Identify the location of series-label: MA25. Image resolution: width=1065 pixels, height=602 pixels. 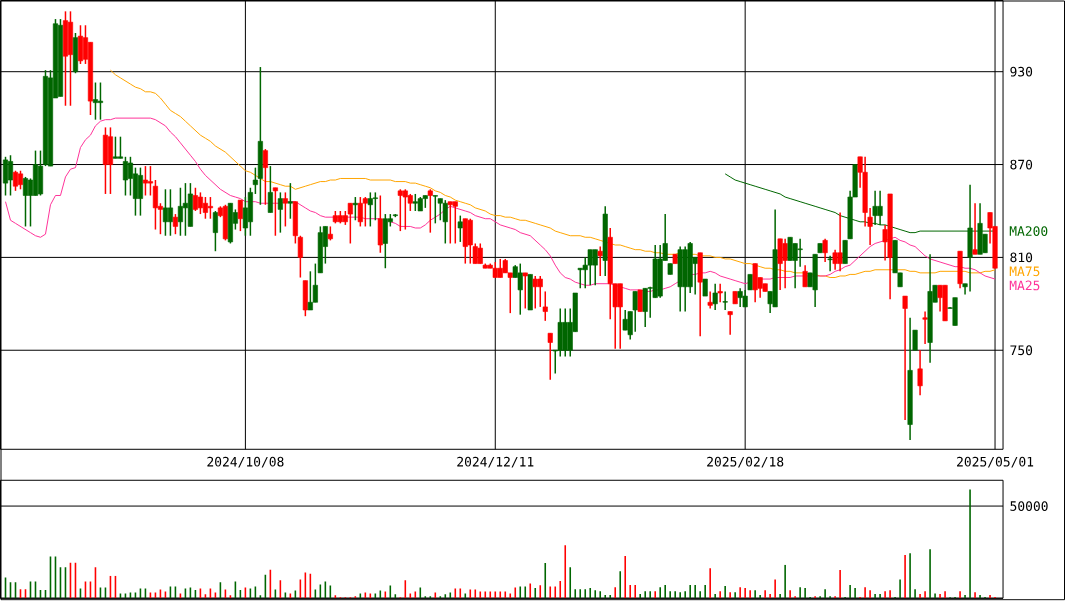
(1024, 285).